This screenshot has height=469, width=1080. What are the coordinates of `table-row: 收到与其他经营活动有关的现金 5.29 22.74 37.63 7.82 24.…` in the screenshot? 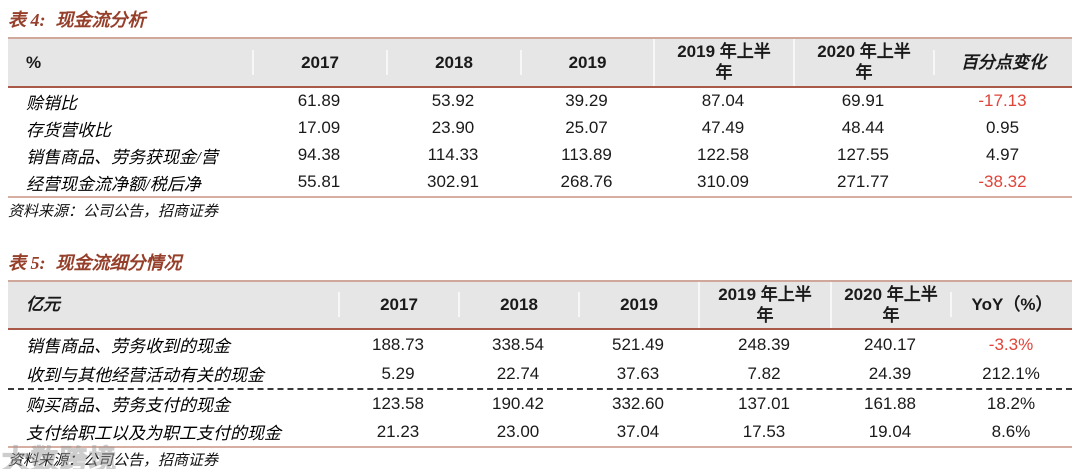 It's located at (540, 373).